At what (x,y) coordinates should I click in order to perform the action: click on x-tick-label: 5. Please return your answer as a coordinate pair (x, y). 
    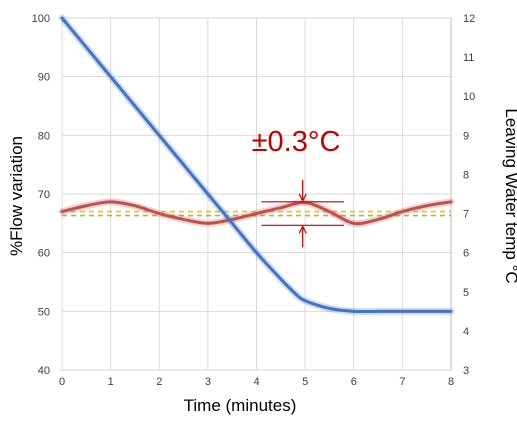
    Looking at the image, I should click on (305, 382).